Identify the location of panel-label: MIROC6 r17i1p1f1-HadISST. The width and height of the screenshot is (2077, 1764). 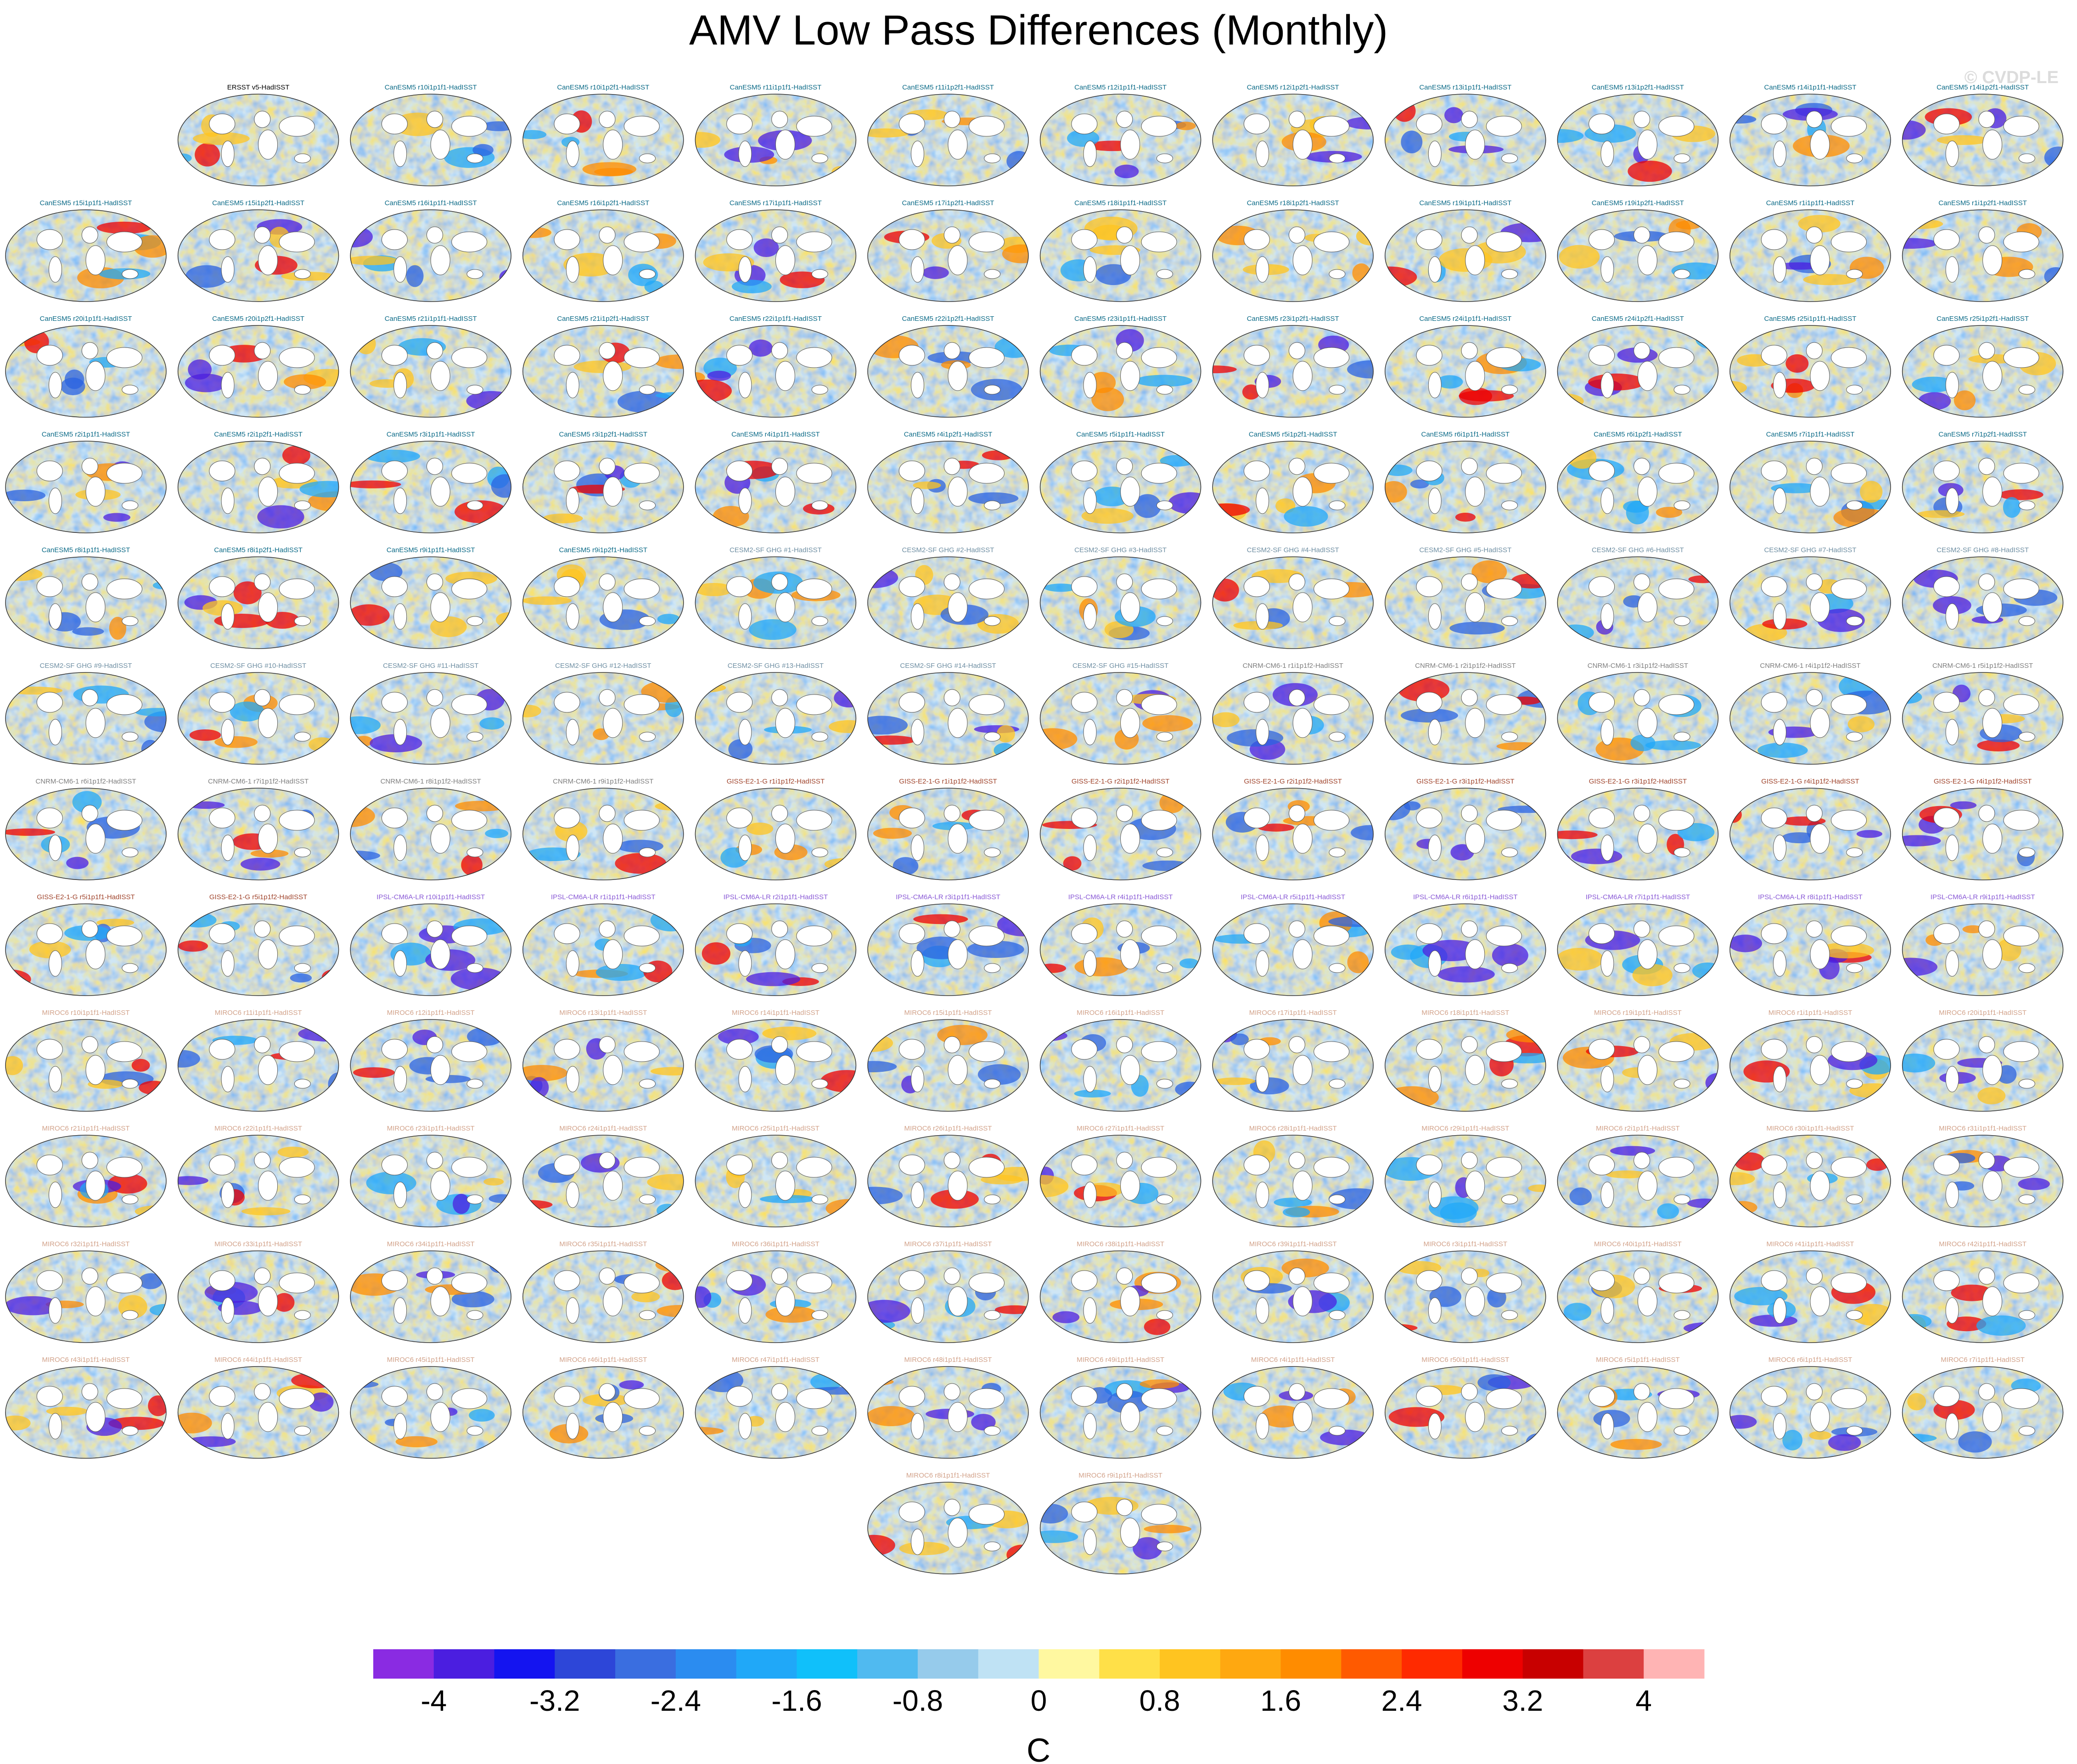
(1293, 1013).